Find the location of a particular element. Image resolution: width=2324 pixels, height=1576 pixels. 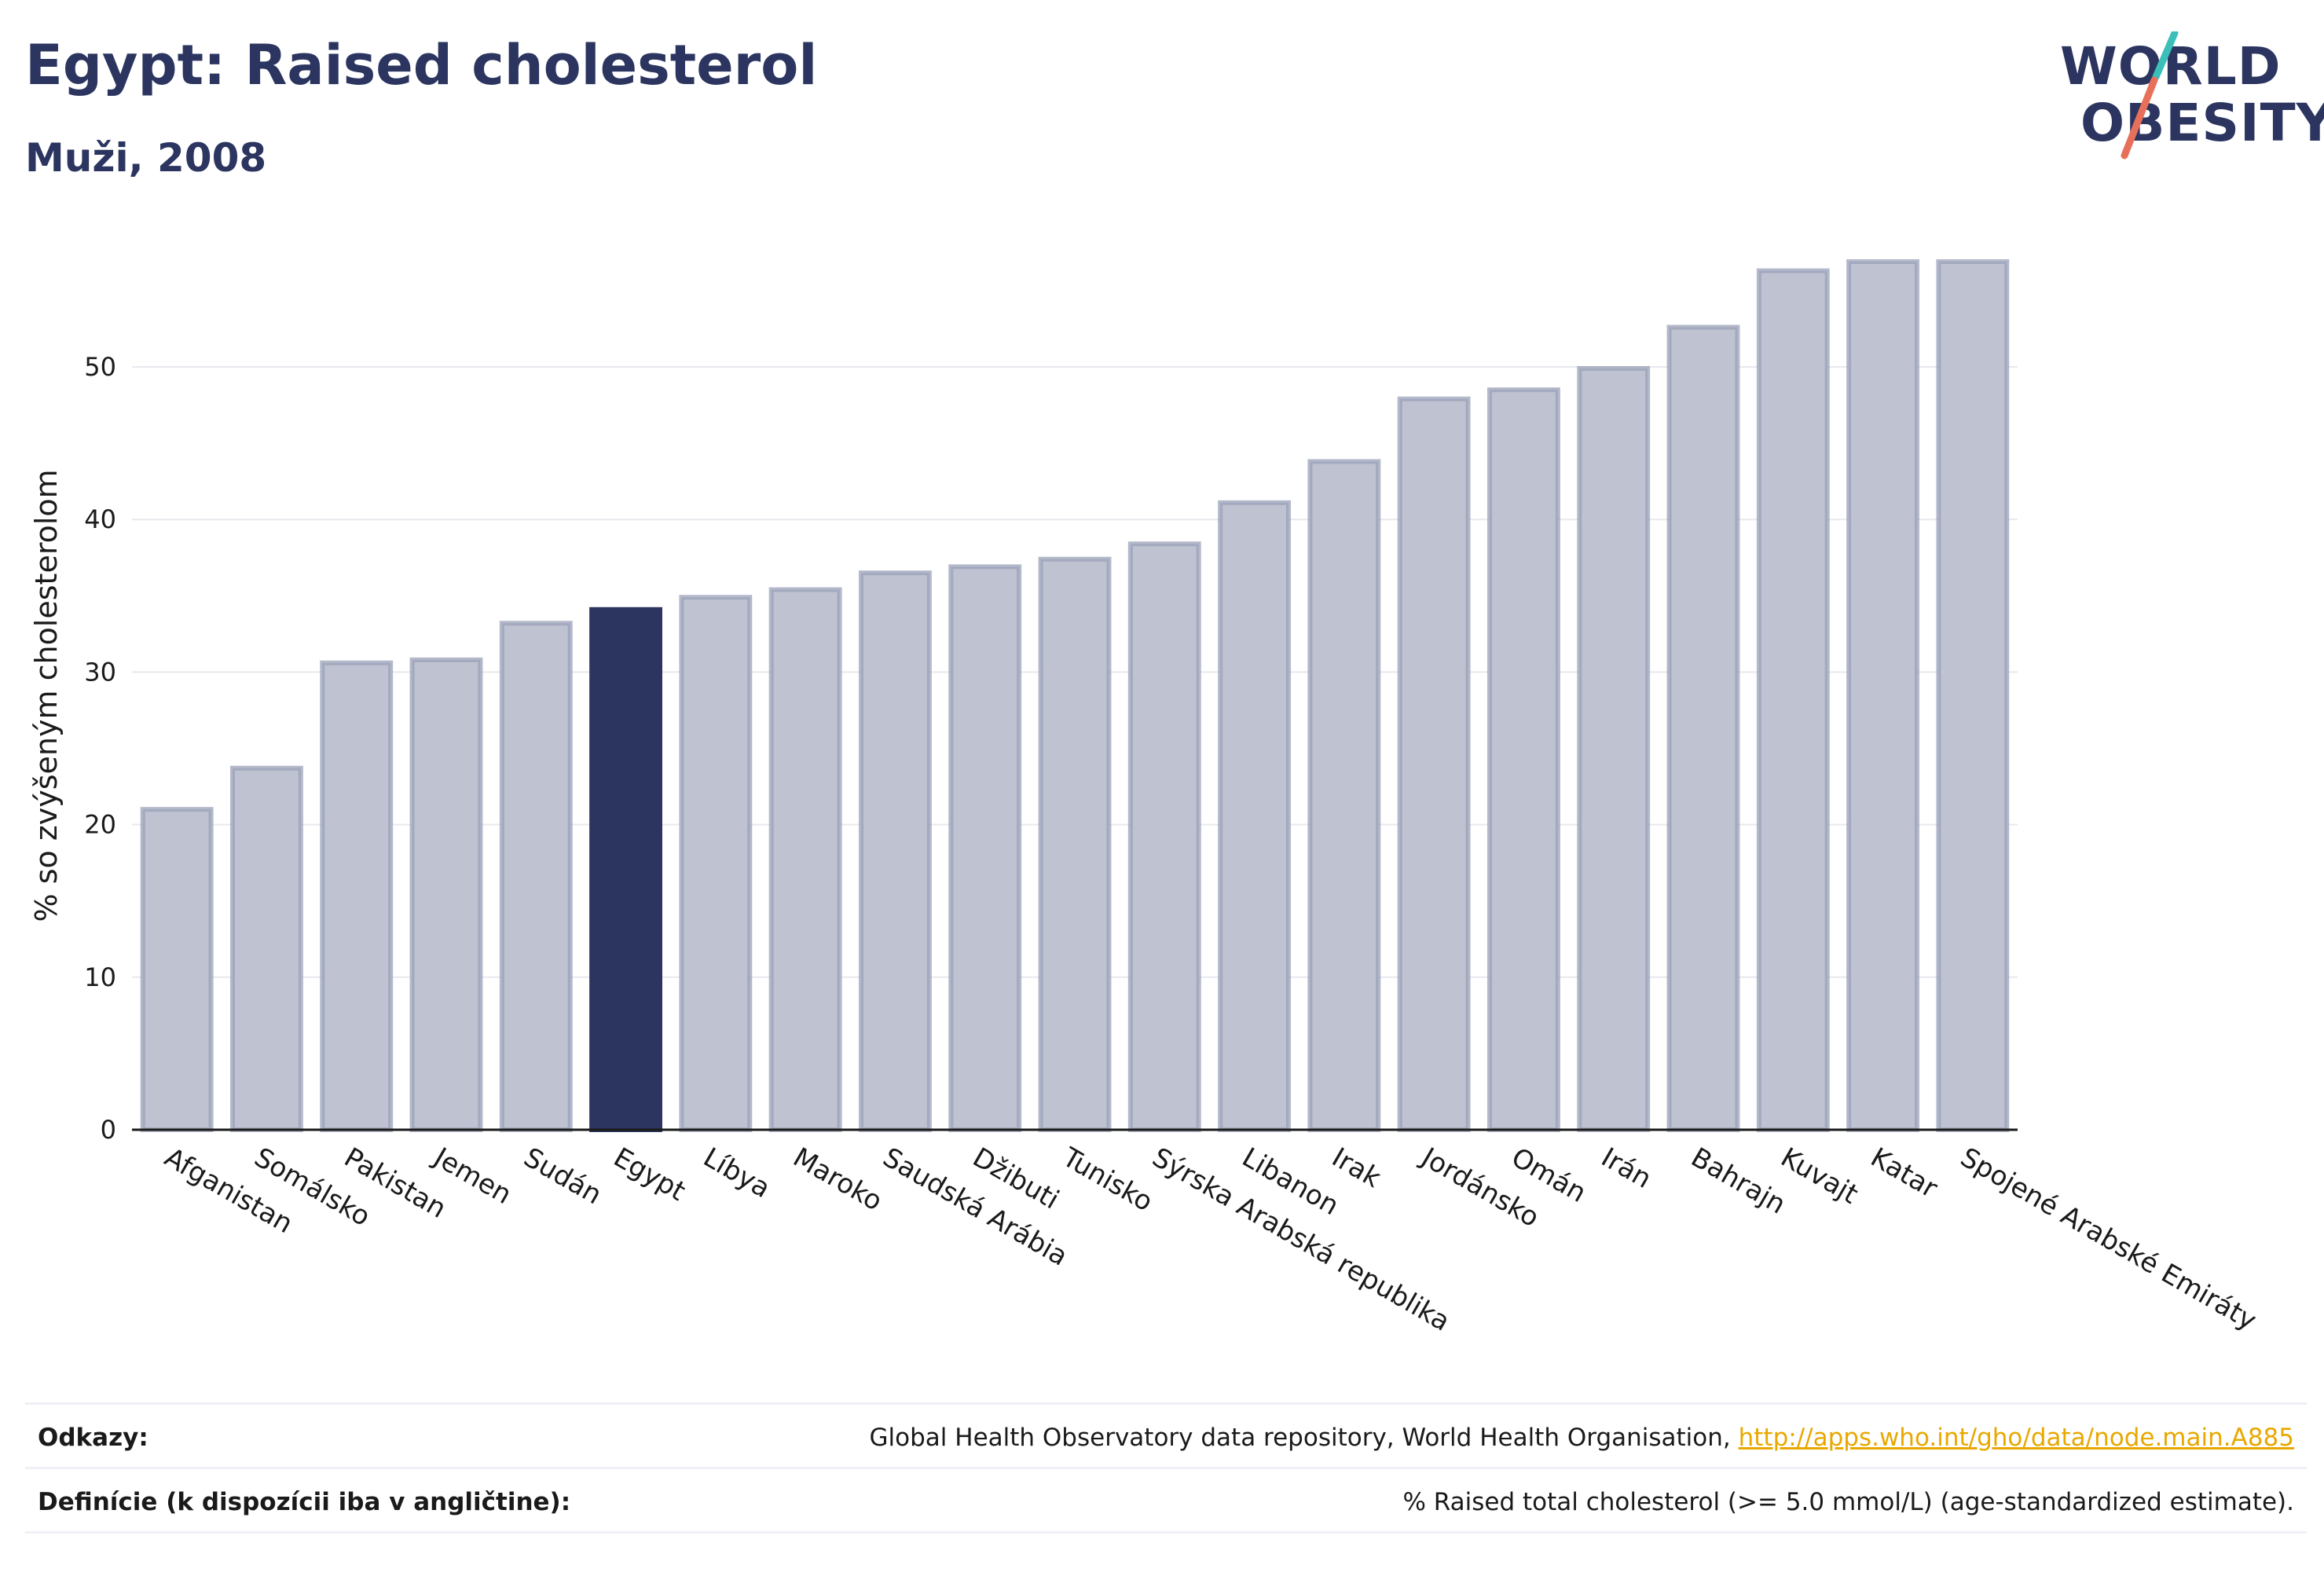

bar-tunisko is located at coordinates (1075, 844).